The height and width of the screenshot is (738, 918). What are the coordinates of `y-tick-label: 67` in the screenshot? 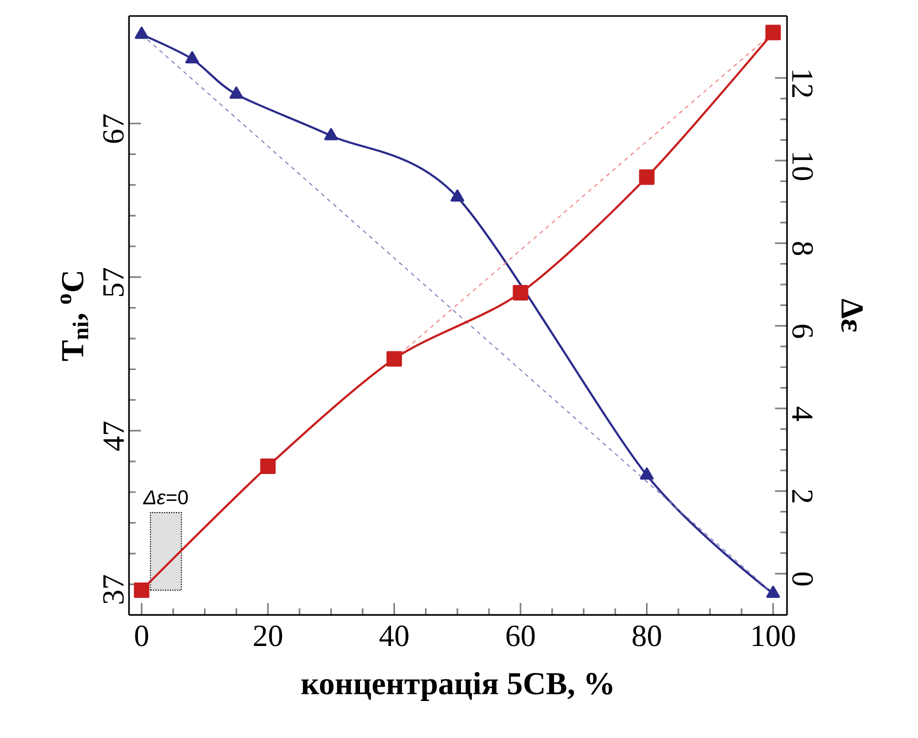 It's located at (113, 128).